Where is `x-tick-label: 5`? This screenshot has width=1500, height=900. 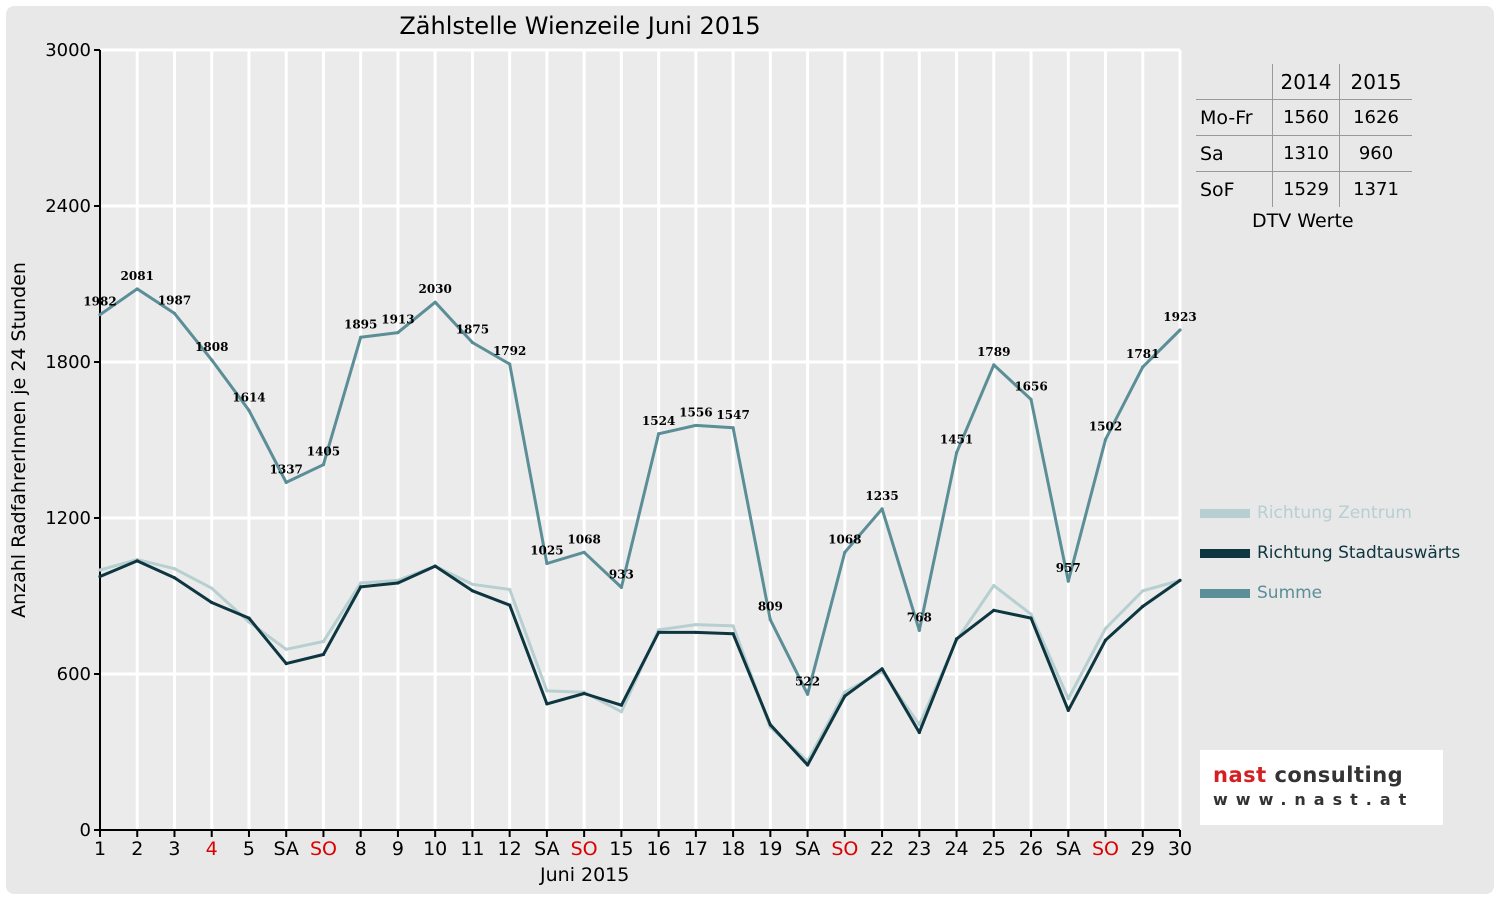 x-tick-label: 5 is located at coordinates (249, 849).